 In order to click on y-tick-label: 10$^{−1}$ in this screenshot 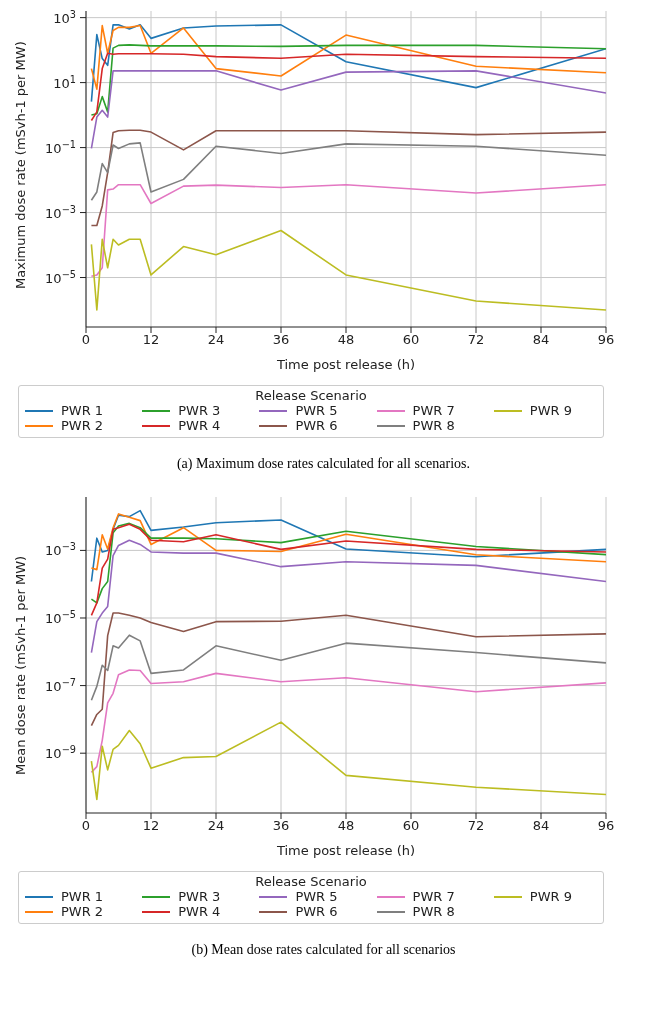, I will do `click(60, 147)`.